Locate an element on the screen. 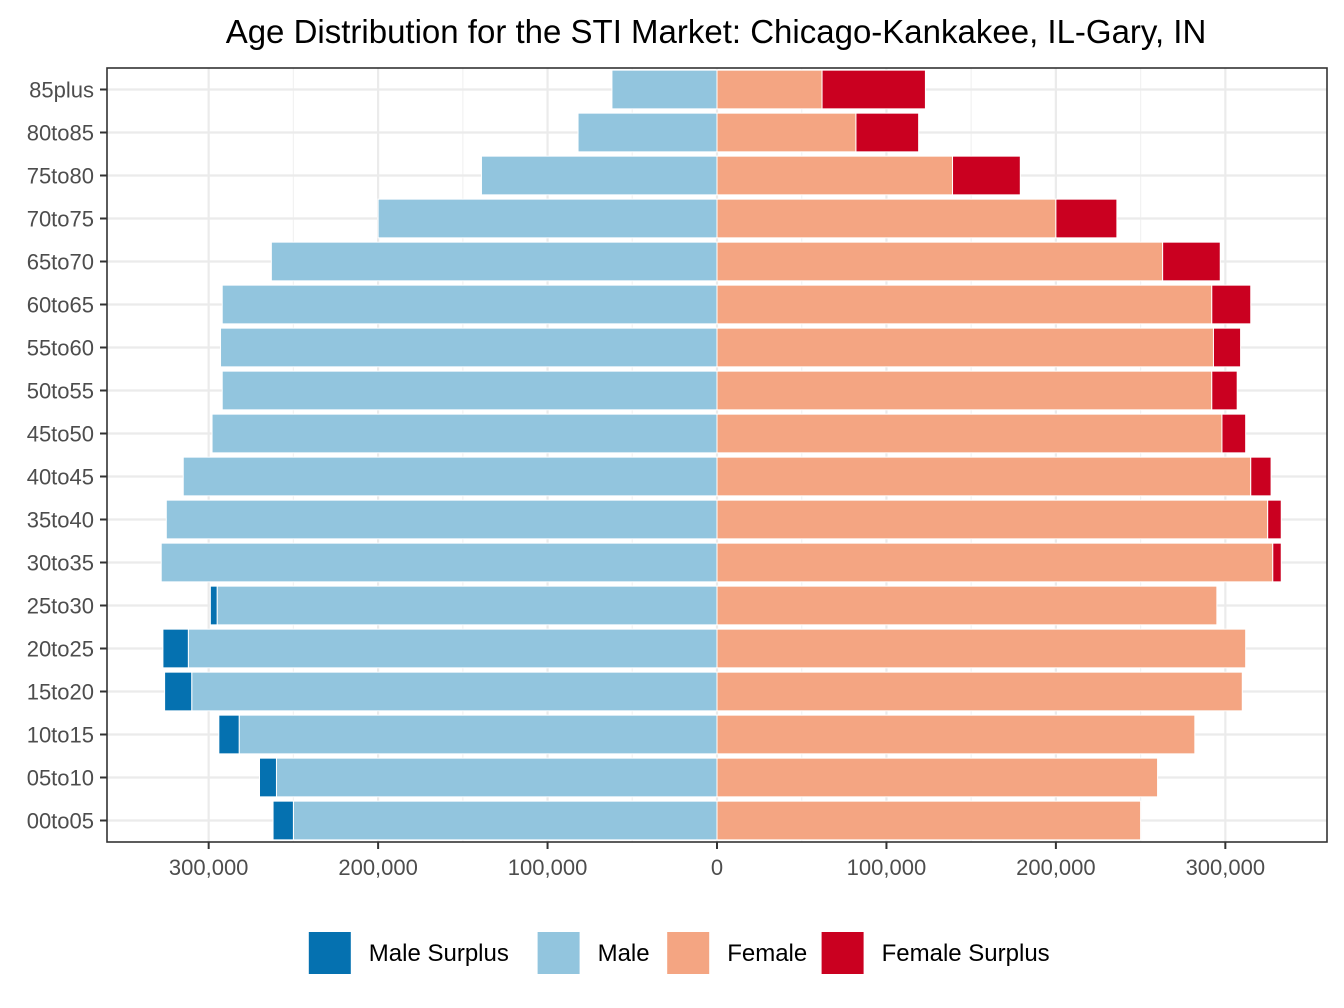 The height and width of the screenshot is (1008, 1344). legend-key-male is located at coordinates (558, 953).